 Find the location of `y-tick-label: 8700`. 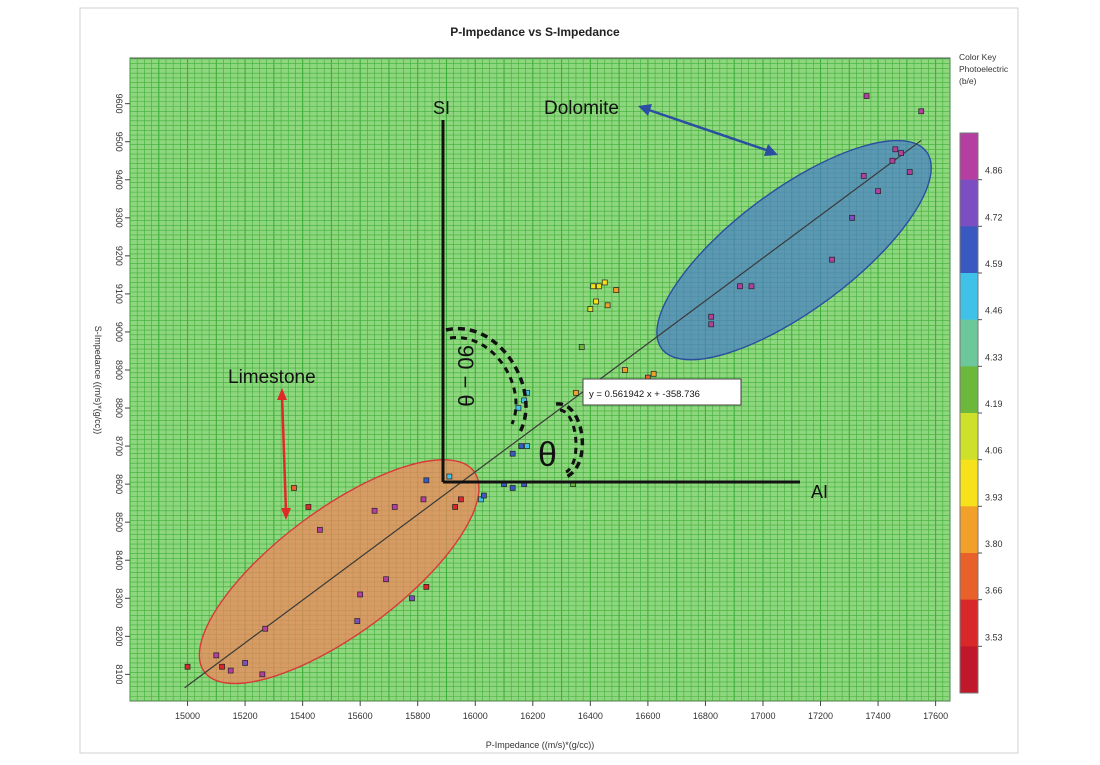

y-tick-label: 8700 is located at coordinates (119, 446).